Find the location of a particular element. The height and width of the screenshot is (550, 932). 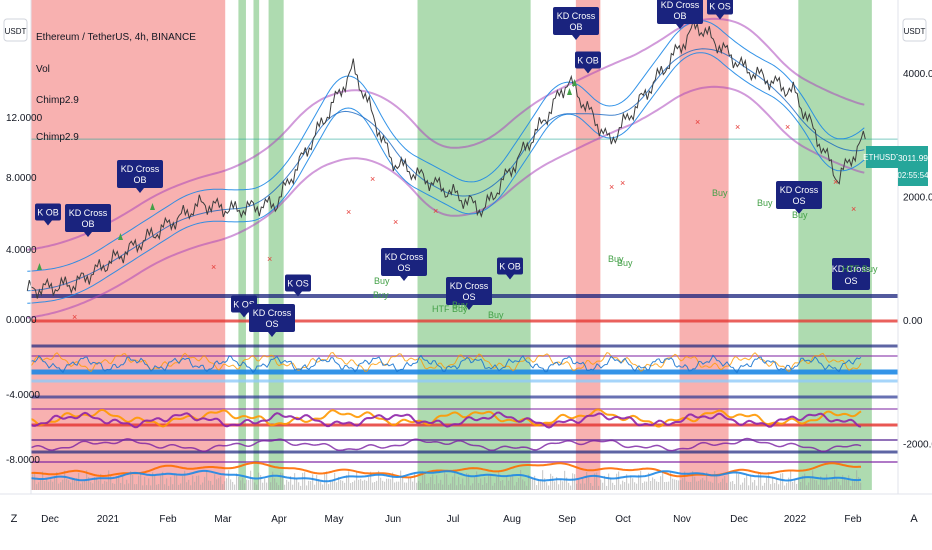

left-currency-badge-box is located at coordinates (15, 30).